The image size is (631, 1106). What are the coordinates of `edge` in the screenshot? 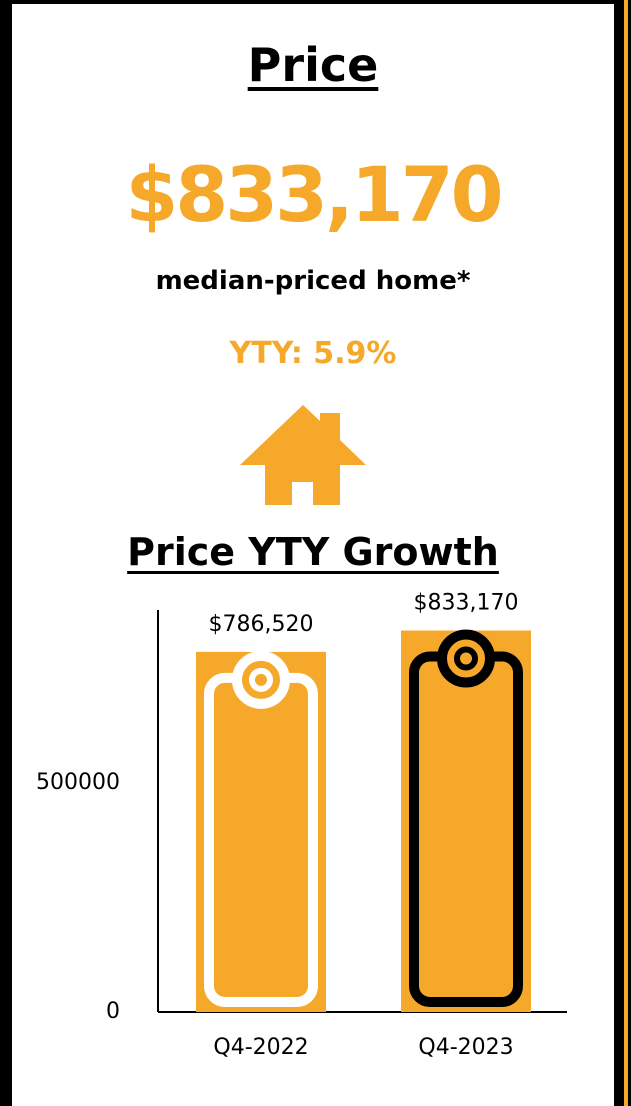 It's located at (626, 553).